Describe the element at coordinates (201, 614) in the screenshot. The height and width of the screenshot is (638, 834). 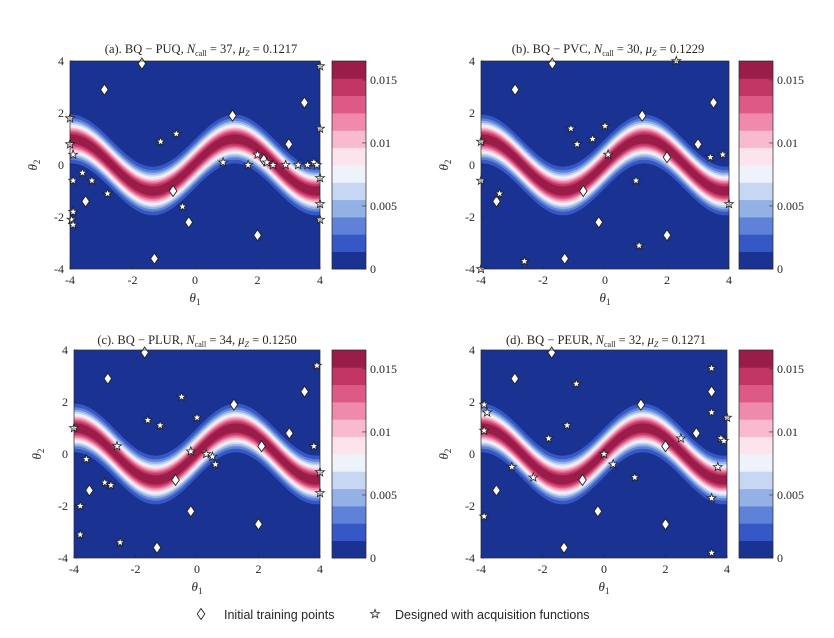
I see `diamond-icon` at that location.